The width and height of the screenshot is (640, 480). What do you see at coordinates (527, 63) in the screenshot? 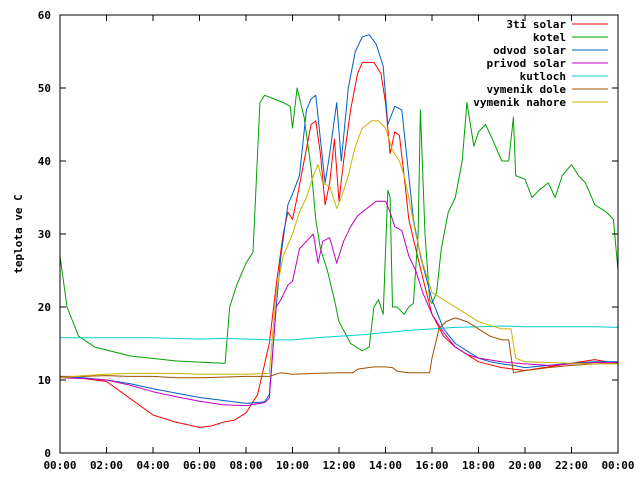
I see `legend-label: privod solar` at bounding box center [527, 63].